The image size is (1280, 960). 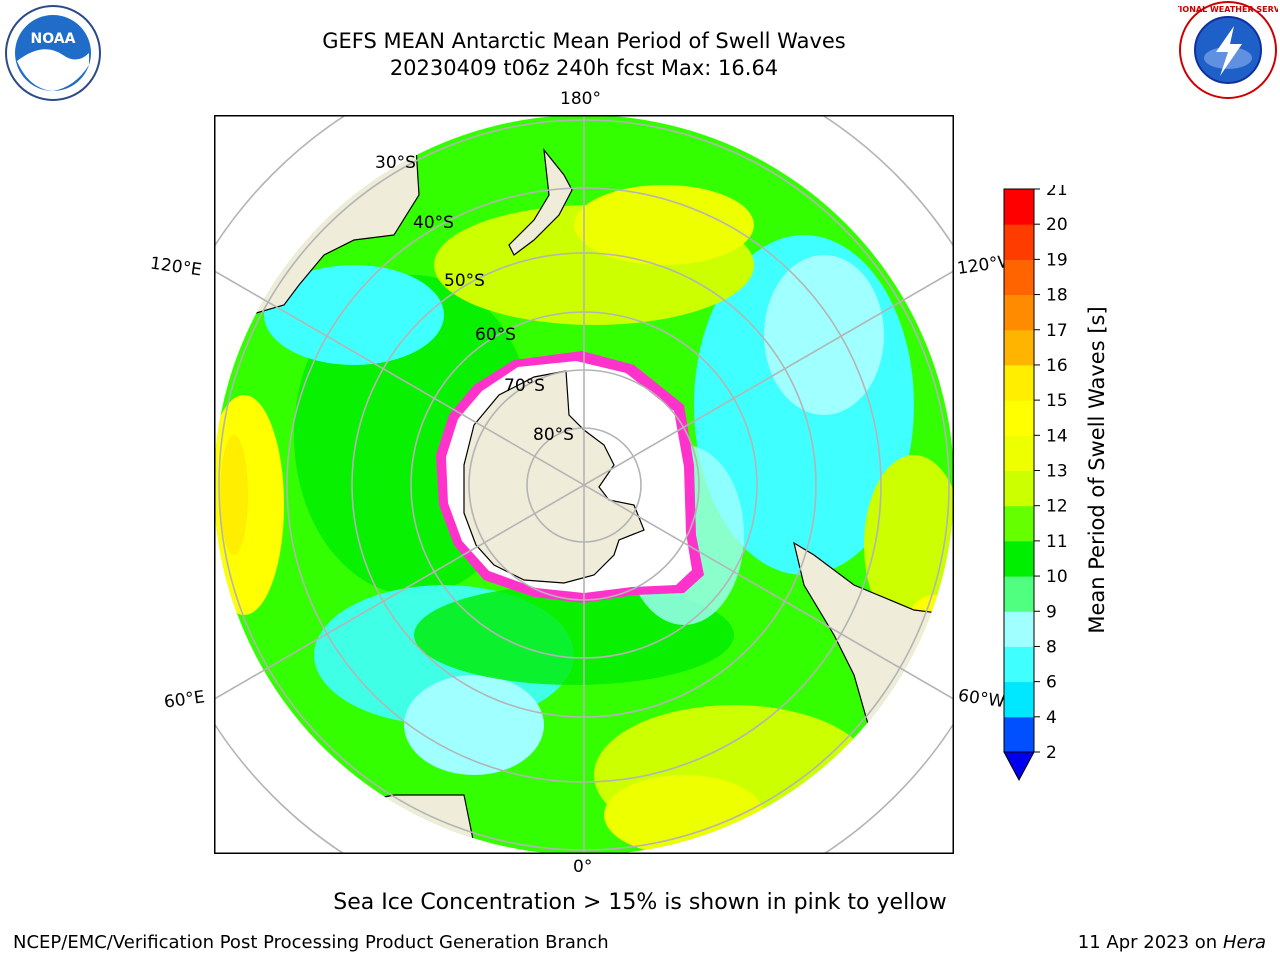 I want to click on colorbar-tick-label: 17, so click(x=1057, y=331).